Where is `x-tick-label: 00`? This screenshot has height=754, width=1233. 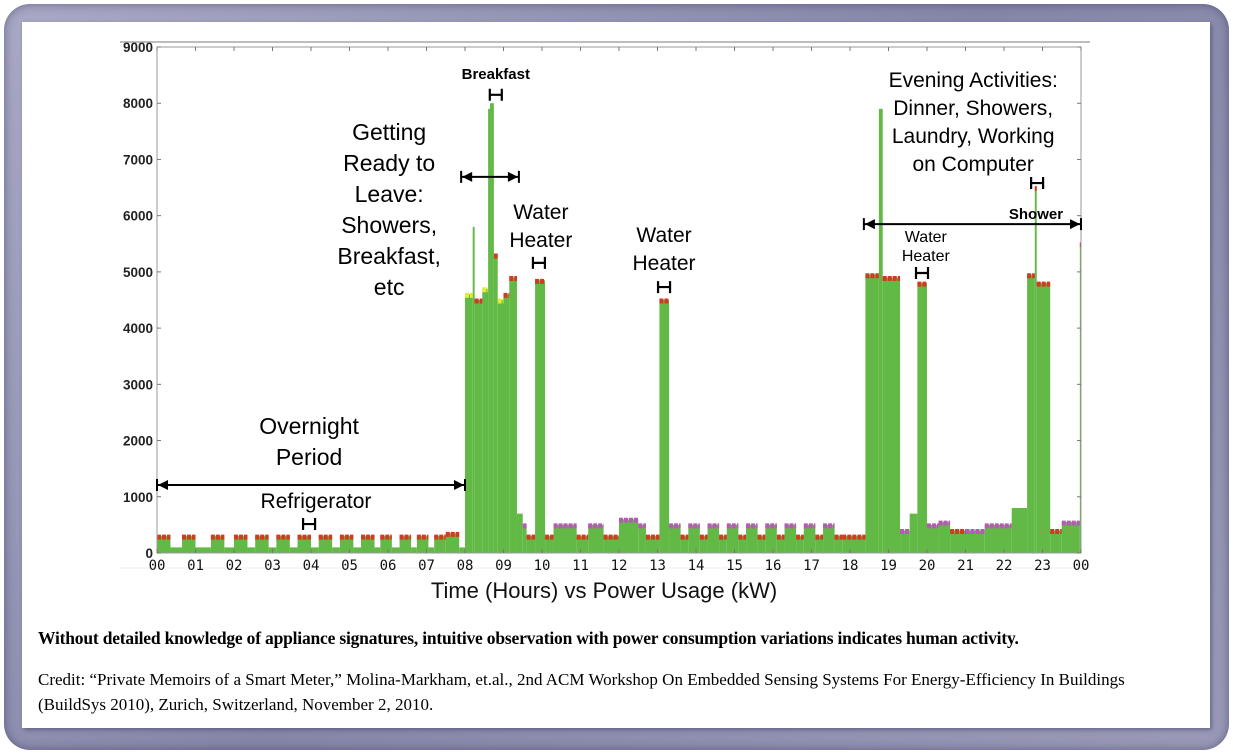
x-tick-label: 00 is located at coordinates (1081, 566).